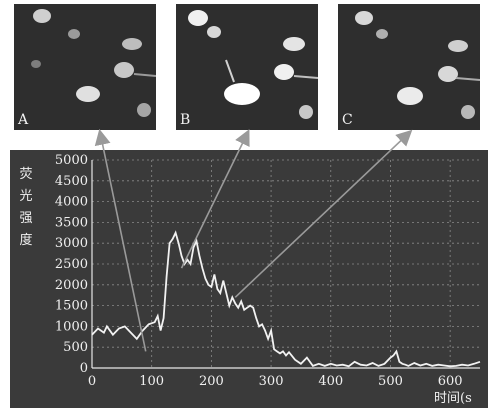 The image size is (490, 410). What do you see at coordinates (92, 381) in the screenshot?
I see `x-tick-0: 0` at bounding box center [92, 381].